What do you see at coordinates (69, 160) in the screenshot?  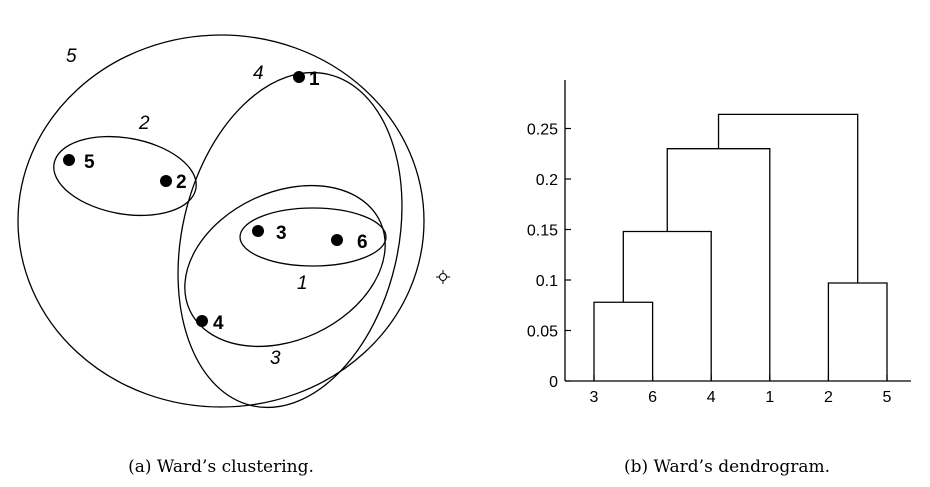 I see `point-5-marker` at bounding box center [69, 160].